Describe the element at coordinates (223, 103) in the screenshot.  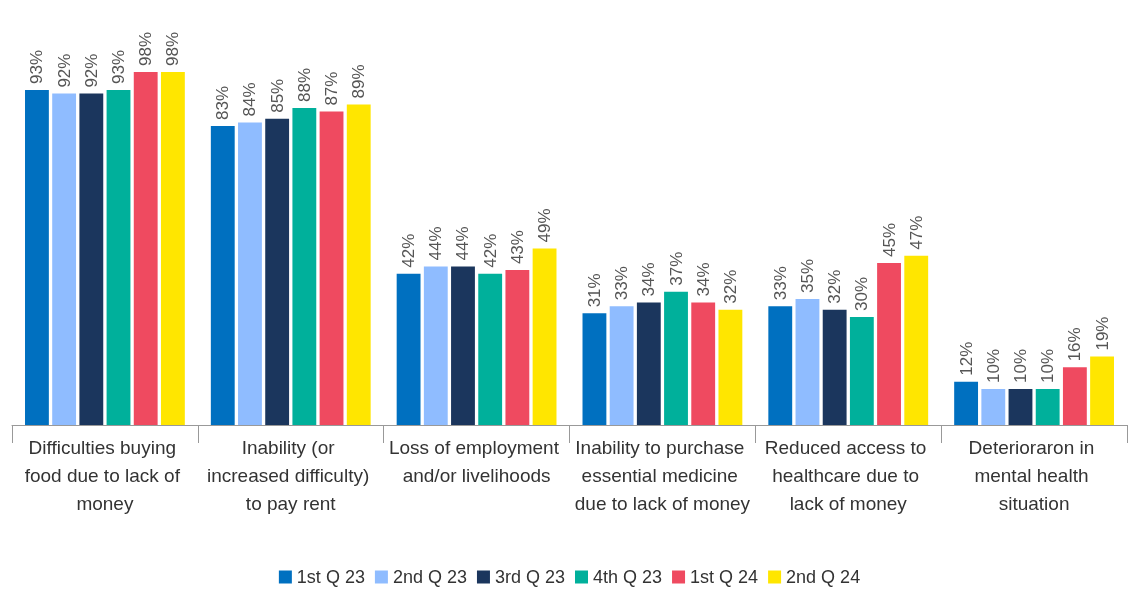
I see `data-label: 83%` at that location.